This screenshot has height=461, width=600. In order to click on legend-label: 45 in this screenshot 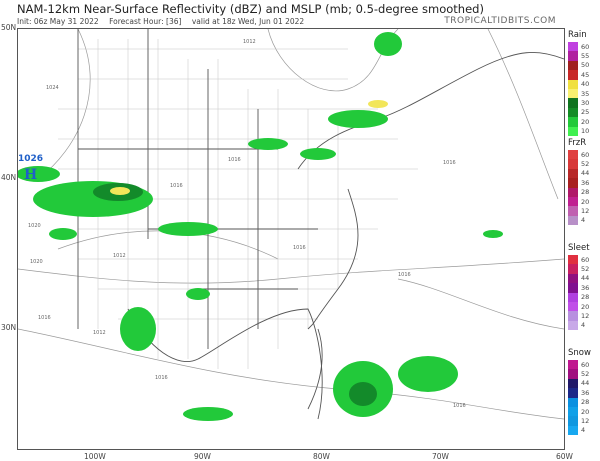, I will do `click(585, 74)`.